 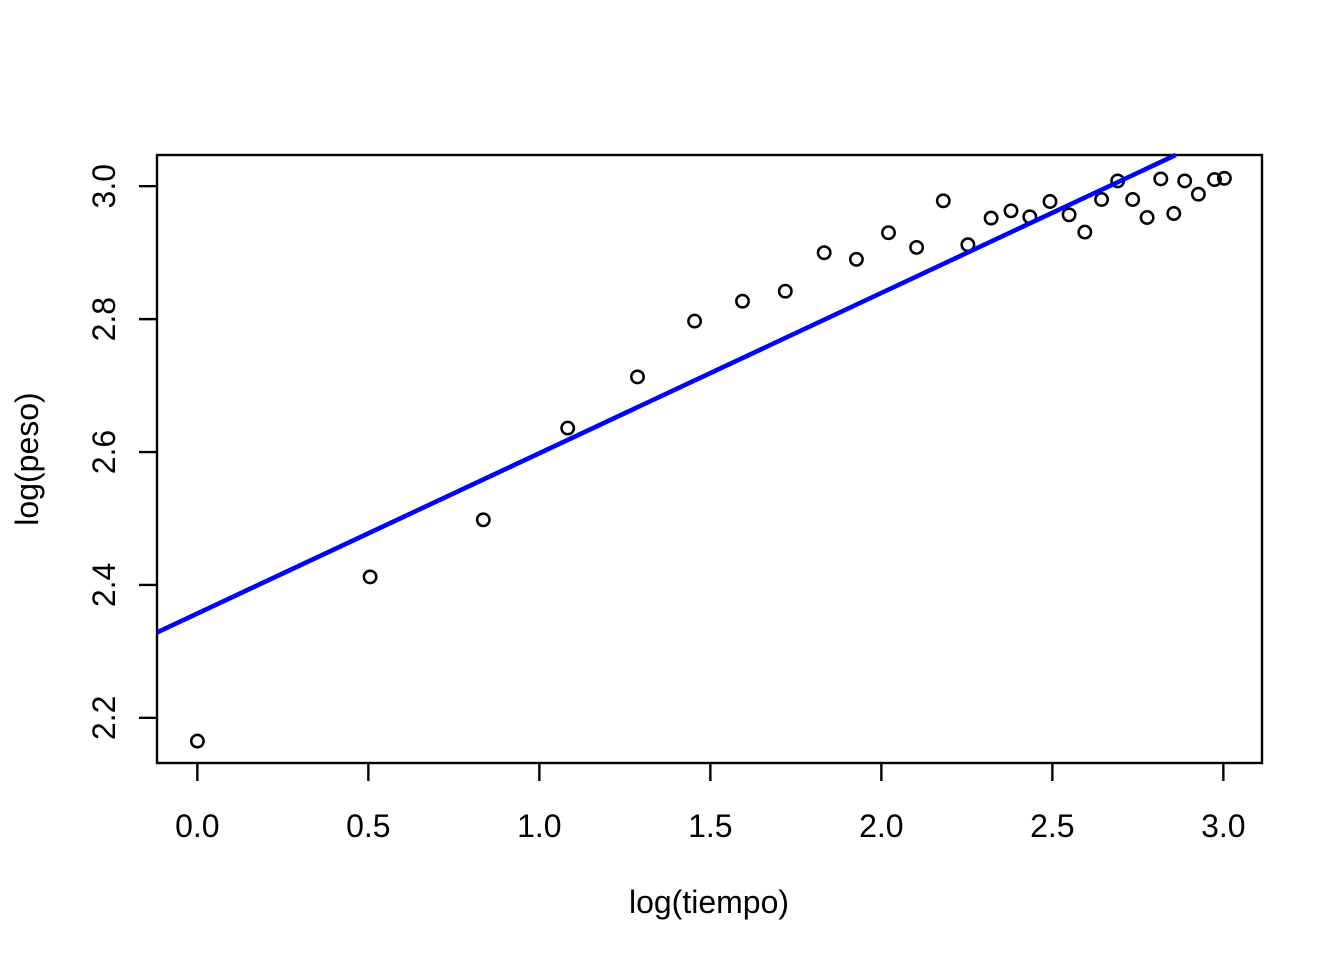 I want to click on y-tick-label: 2.8, so click(x=104, y=319).